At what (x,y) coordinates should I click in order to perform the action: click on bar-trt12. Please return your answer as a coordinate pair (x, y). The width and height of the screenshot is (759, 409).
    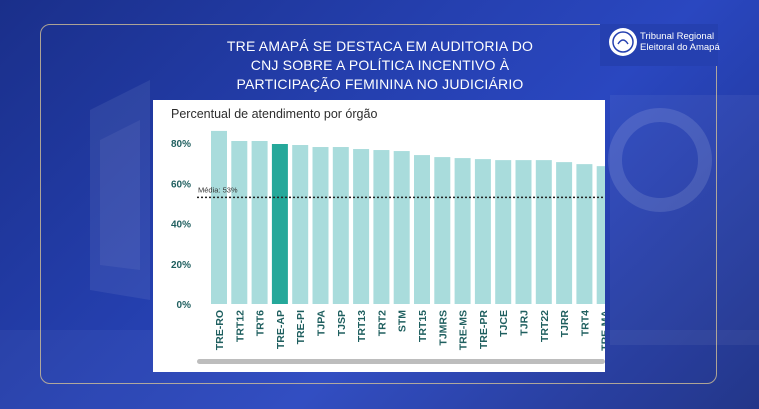
    Looking at the image, I should click on (239, 222).